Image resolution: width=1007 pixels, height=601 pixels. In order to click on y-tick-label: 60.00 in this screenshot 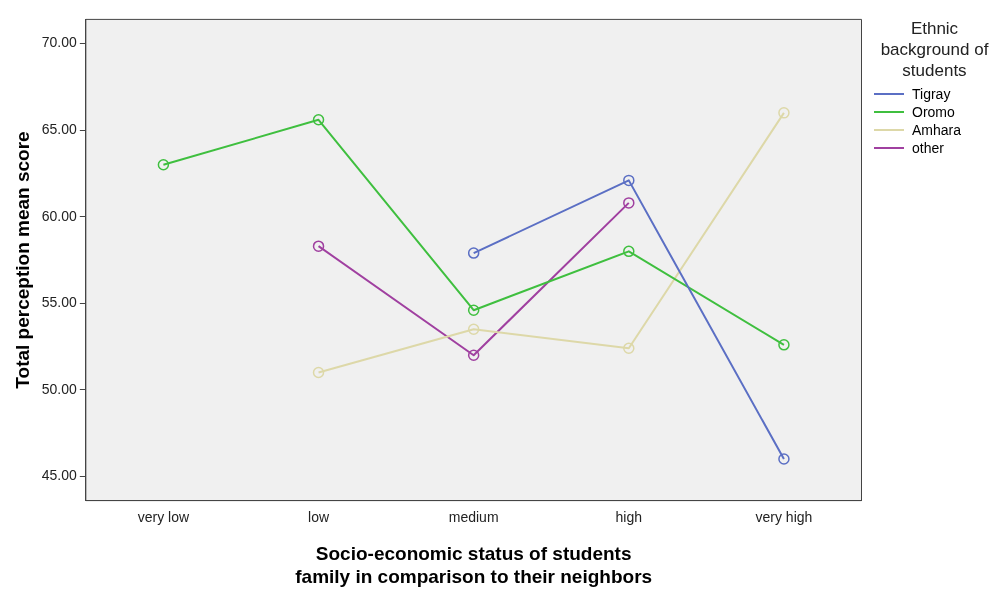, I will do `click(59, 215)`.